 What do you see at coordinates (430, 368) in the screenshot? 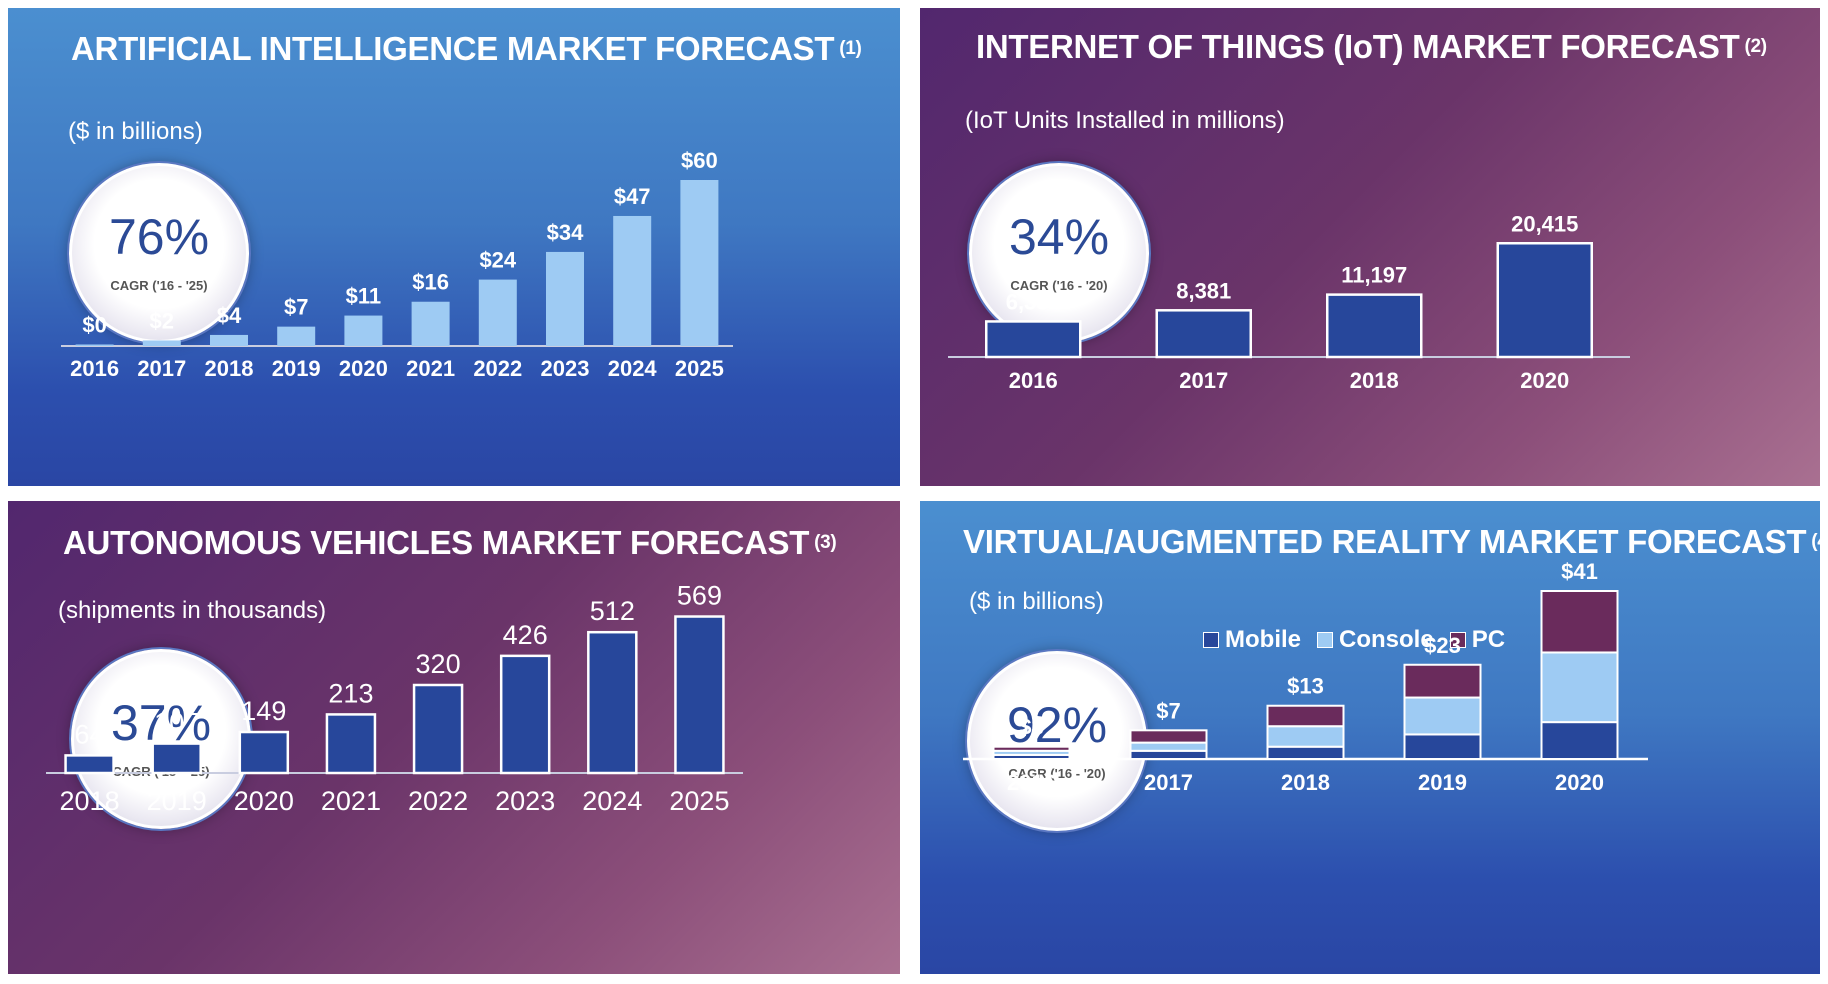
I see `ai-tick-label-2021: 2021` at bounding box center [430, 368].